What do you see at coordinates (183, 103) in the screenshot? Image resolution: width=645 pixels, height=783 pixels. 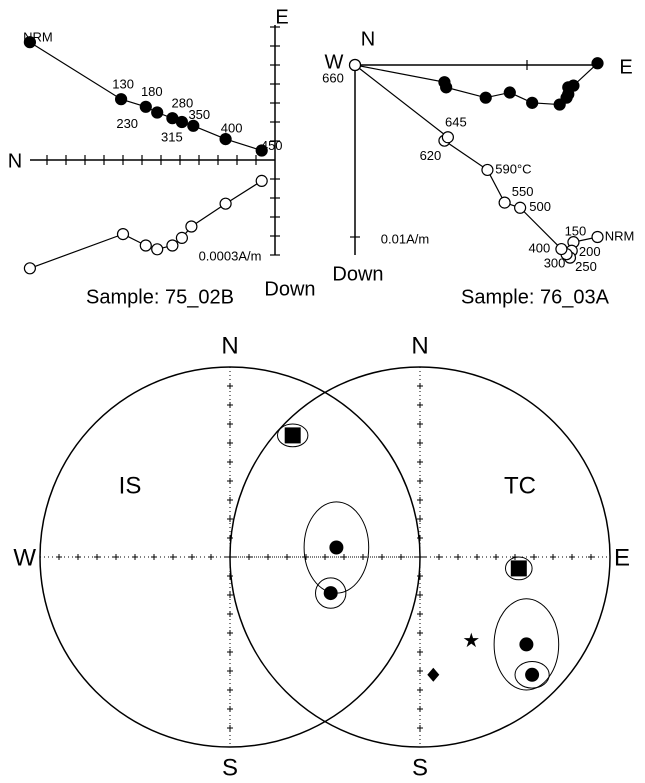 I see `step-label: 280` at bounding box center [183, 103].